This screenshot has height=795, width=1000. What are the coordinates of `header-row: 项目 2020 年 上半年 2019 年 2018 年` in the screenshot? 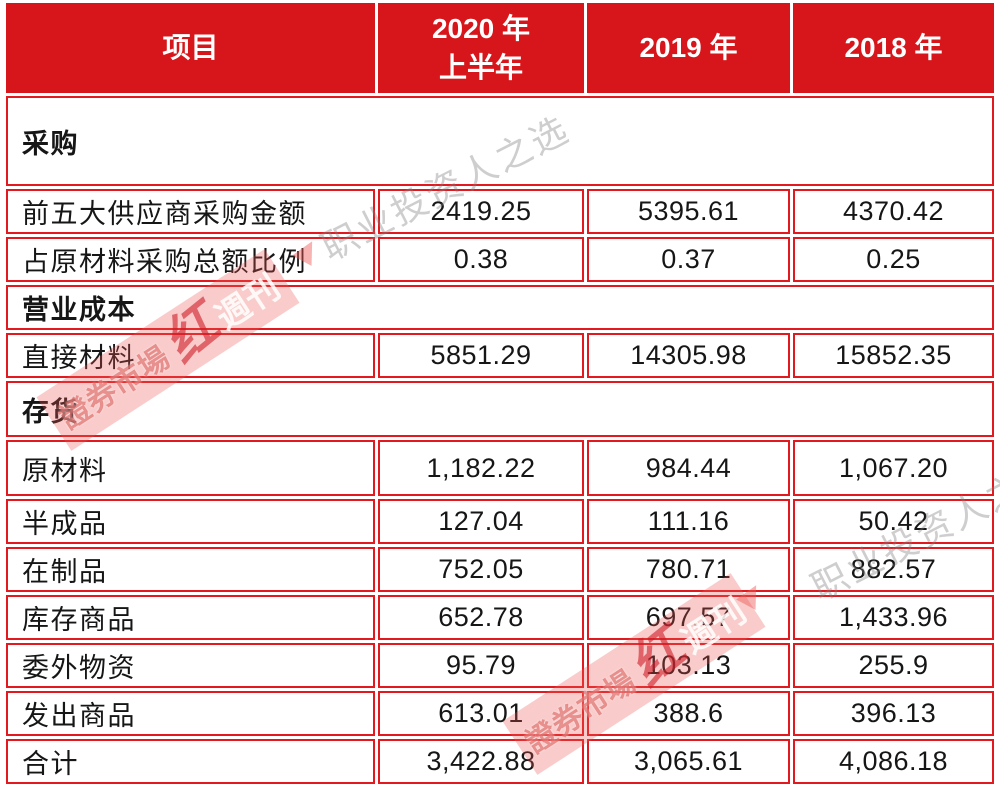 It's located at (500, 48).